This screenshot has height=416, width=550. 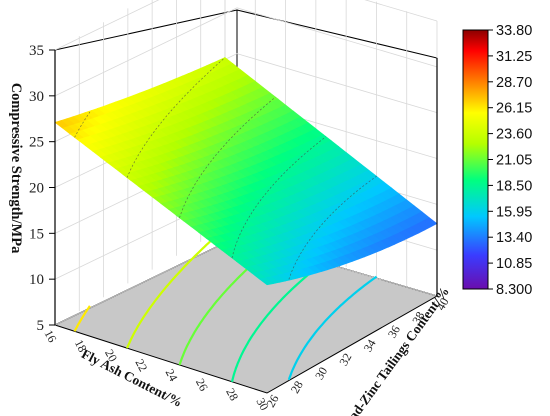 What do you see at coordinates (246, 25) in the screenshot?
I see `grid-line` at bounding box center [246, 25].